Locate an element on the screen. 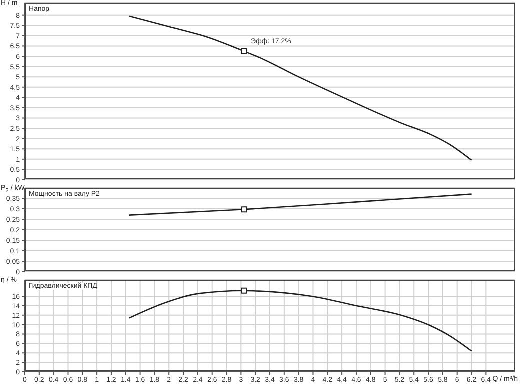  line-series is located at coordinates (300, 205).